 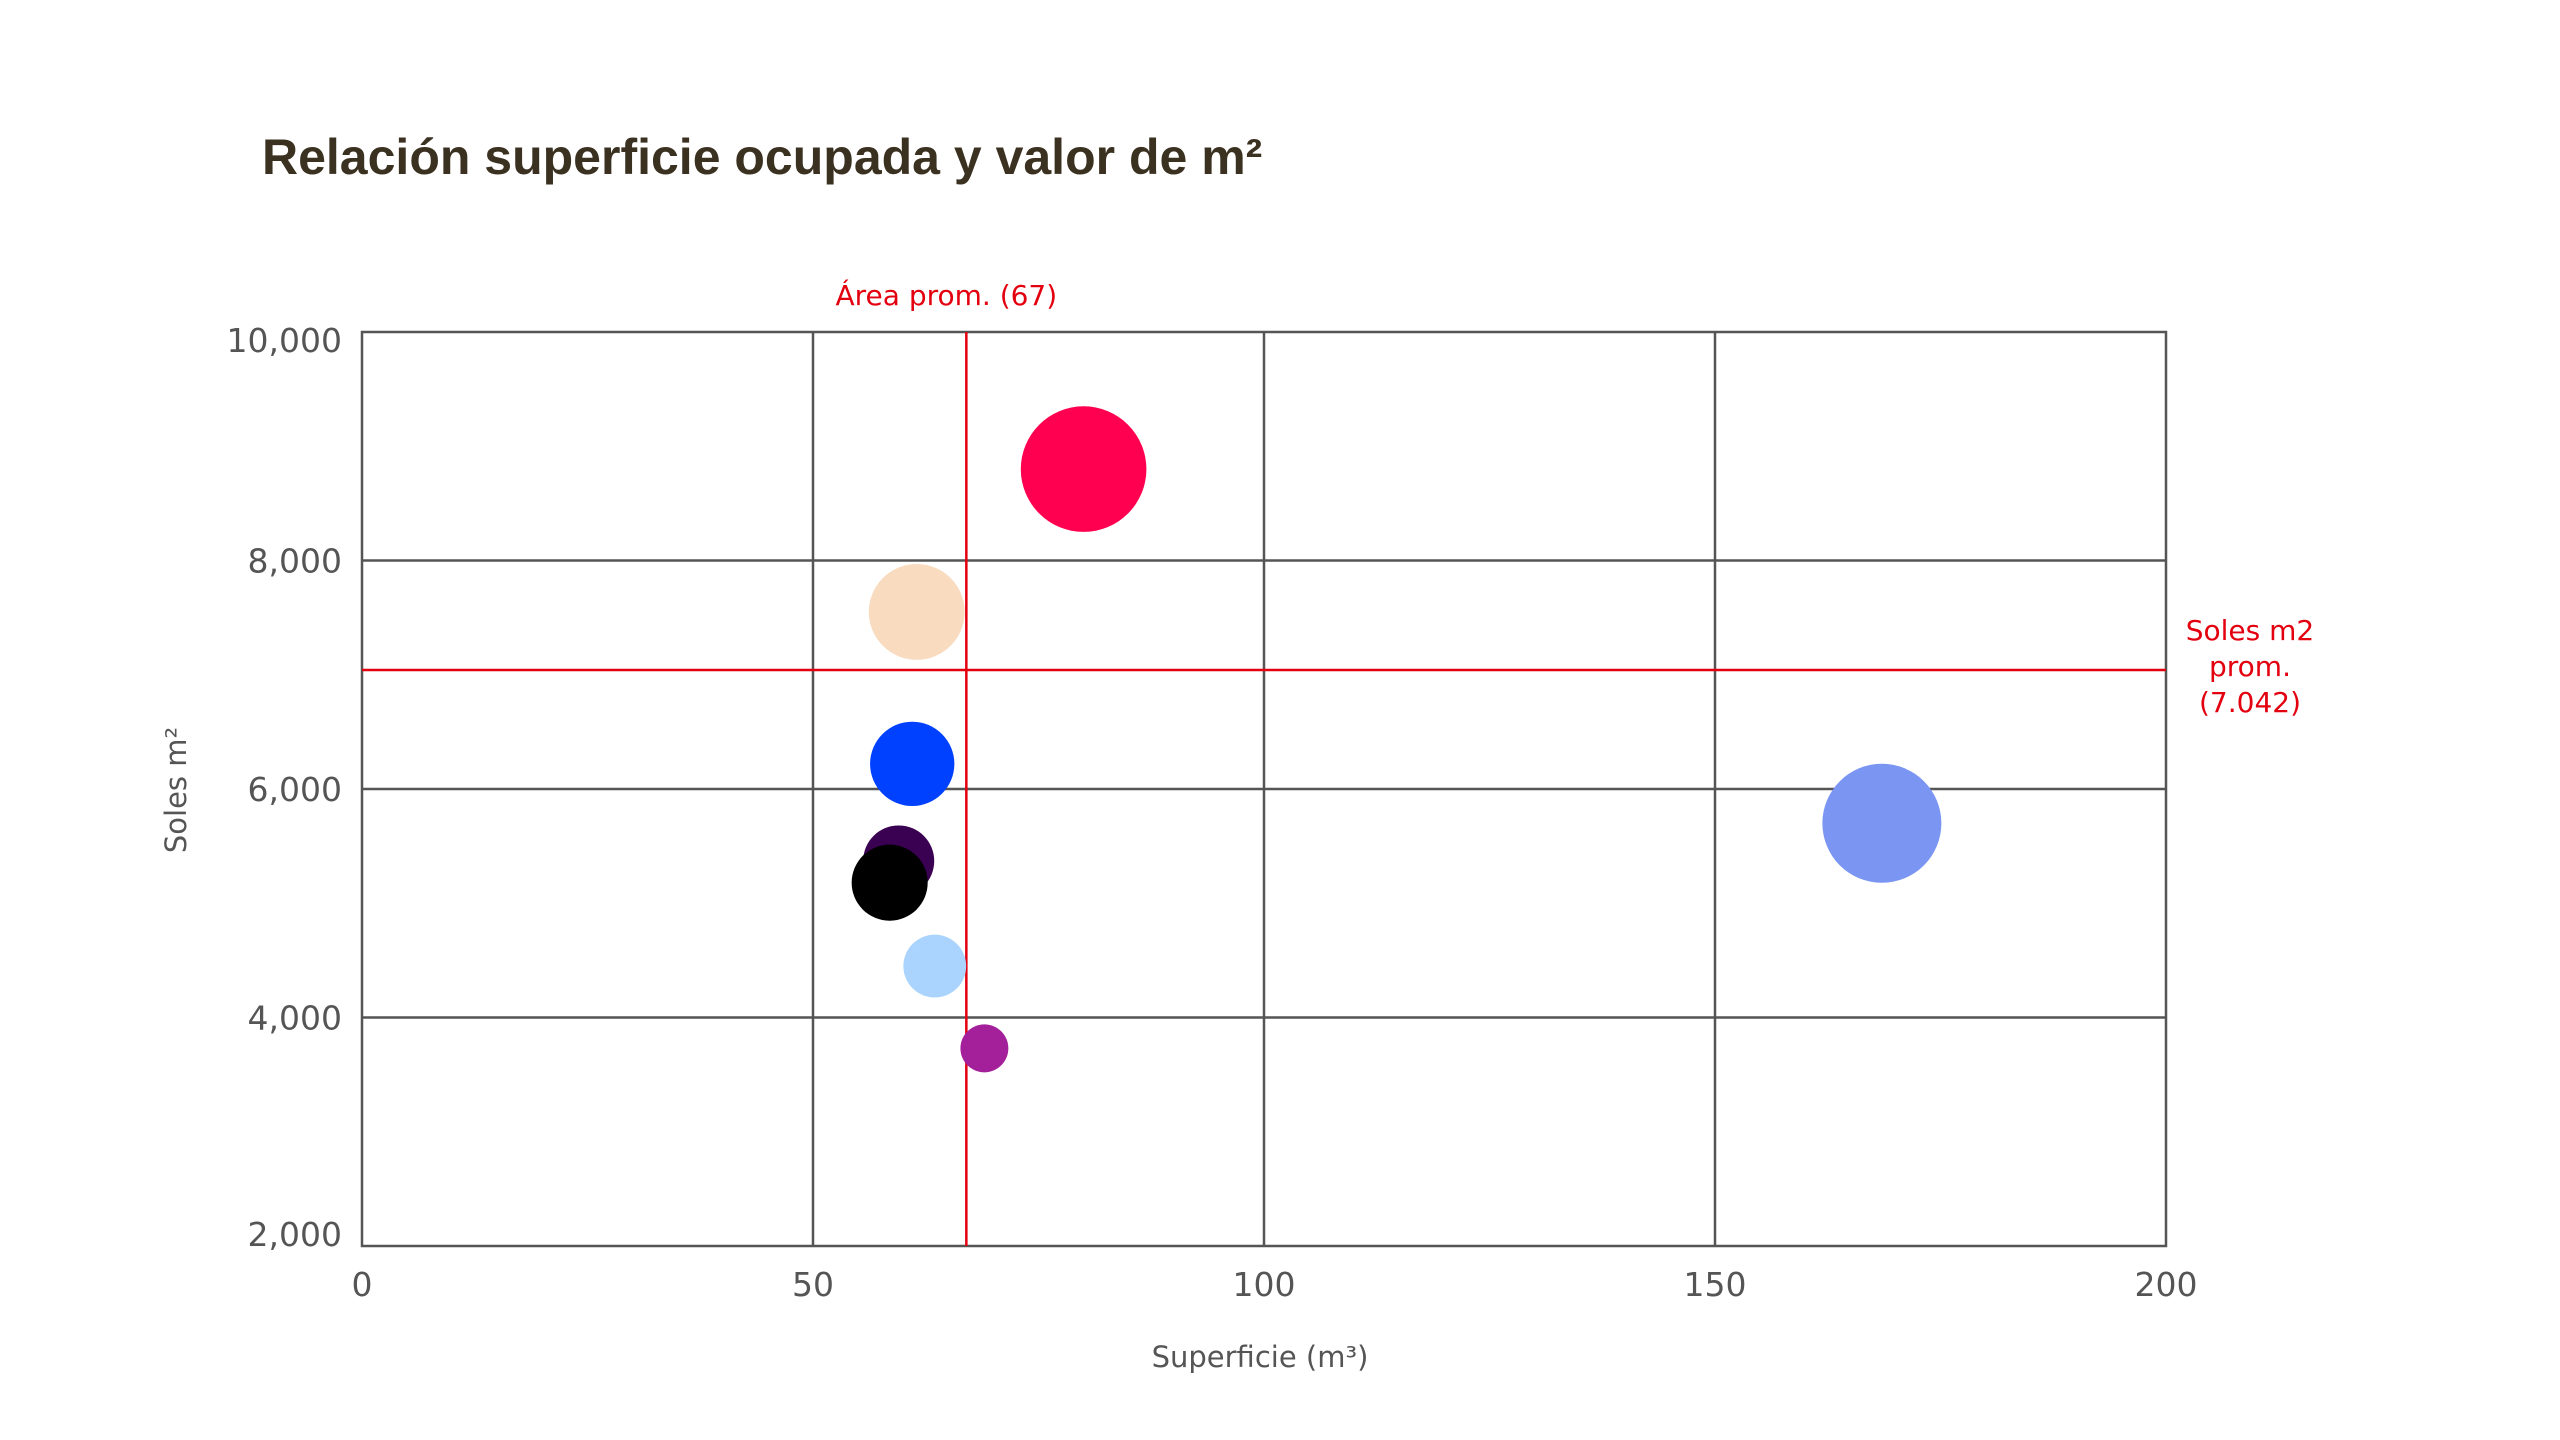 What do you see at coordinates (2250, 630) in the screenshot?
I see `avg-price-label-line: Soles m2` at bounding box center [2250, 630].